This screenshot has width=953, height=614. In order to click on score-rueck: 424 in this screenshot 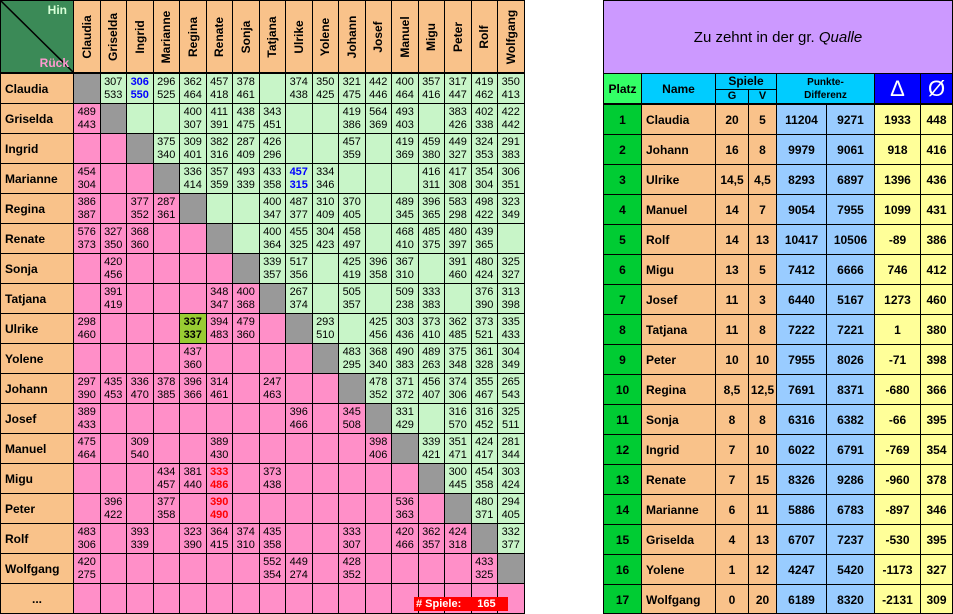, I will do `click(510, 485)`.